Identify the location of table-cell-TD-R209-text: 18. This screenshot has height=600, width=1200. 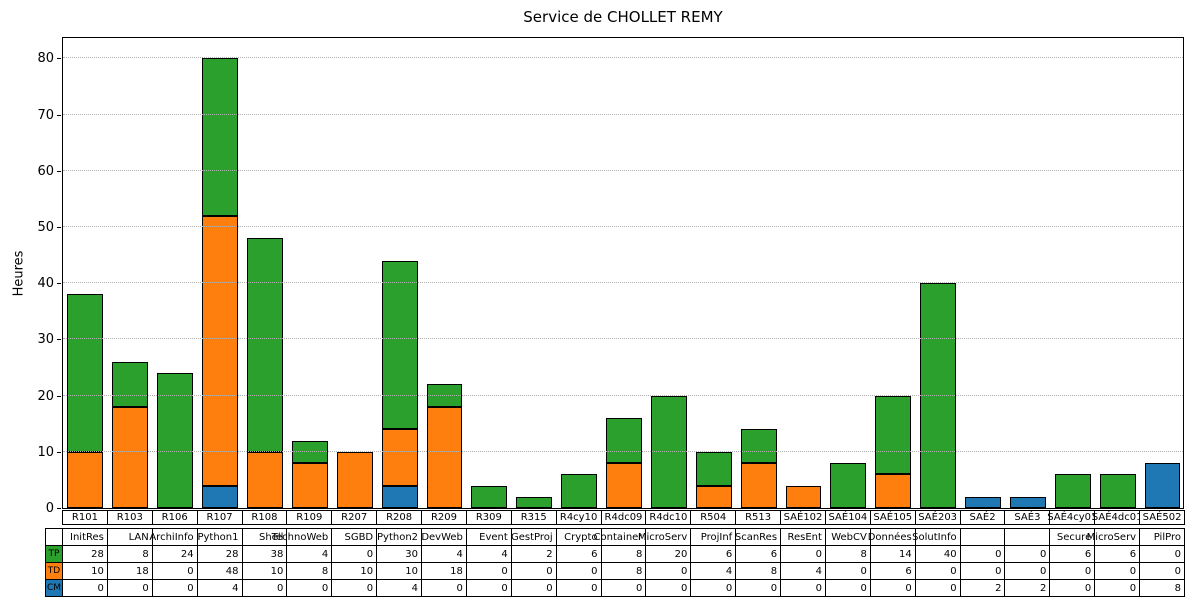
(456, 571).